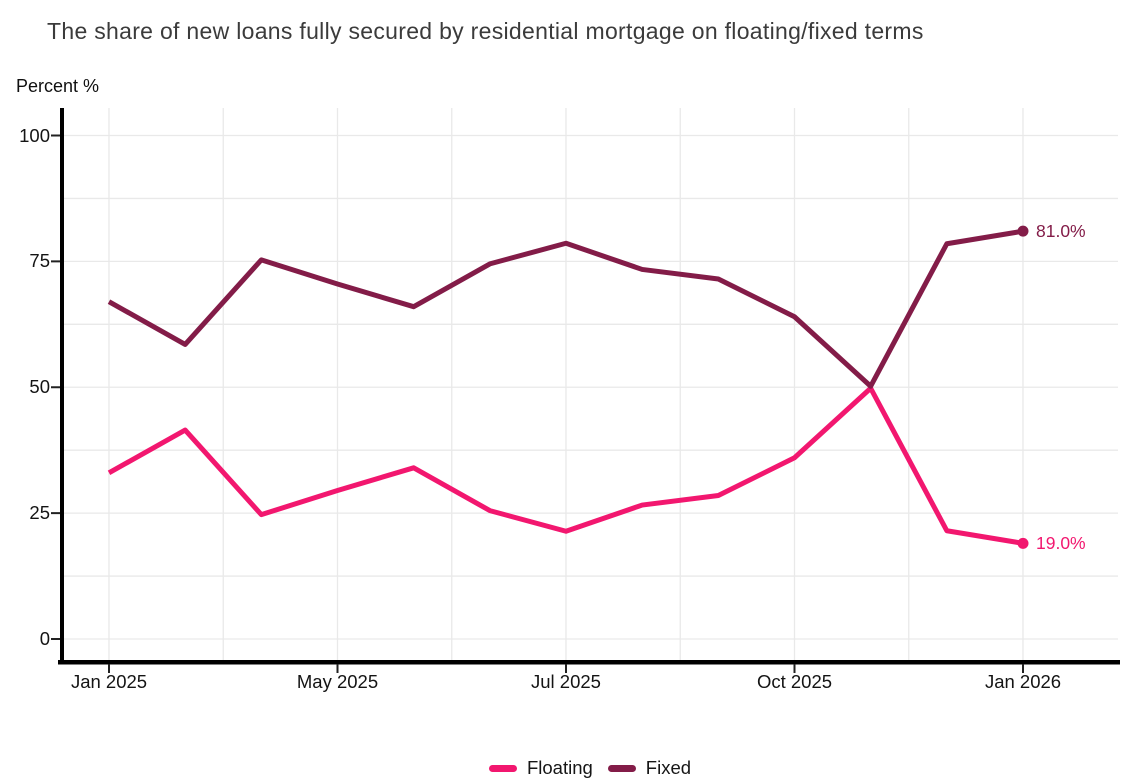  What do you see at coordinates (39, 261) in the screenshot?
I see `y-tick-label: 75` at bounding box center [39, 261].